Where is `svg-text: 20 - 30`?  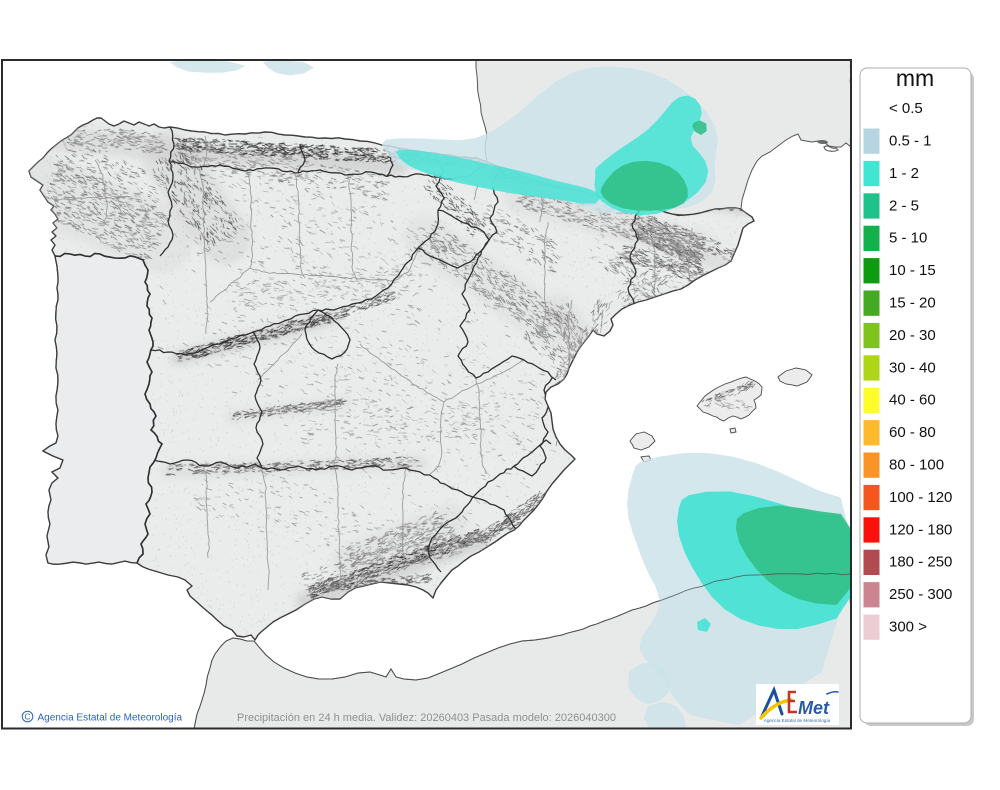
svg-text: 20 - 30 is located at coordinates (912, 335).